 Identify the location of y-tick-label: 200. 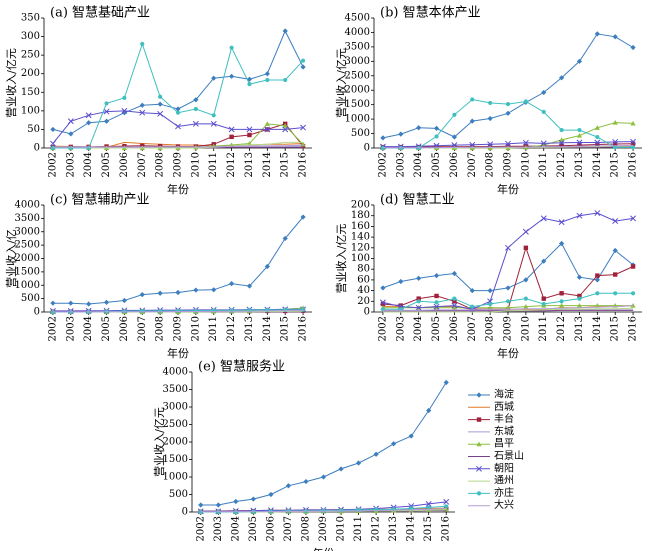
(30, 73).